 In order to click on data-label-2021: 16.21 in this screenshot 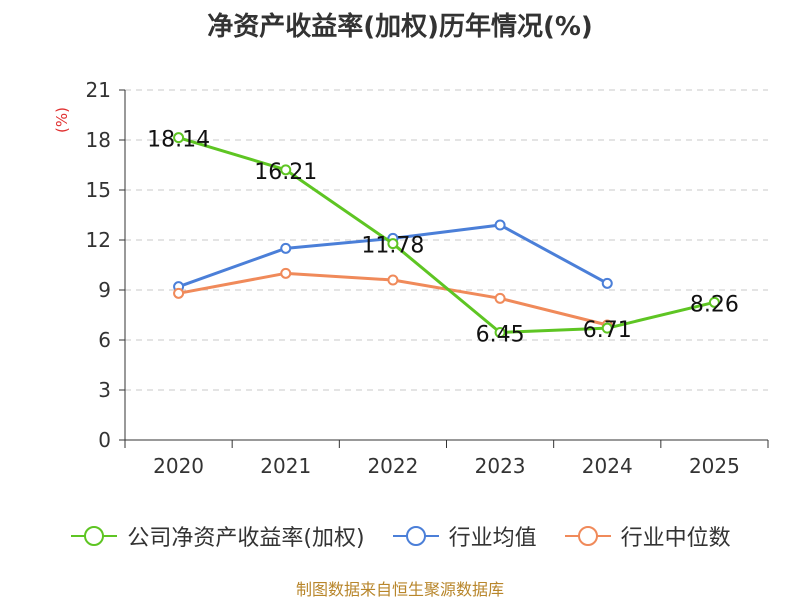, I will do `click(285, 172)`.